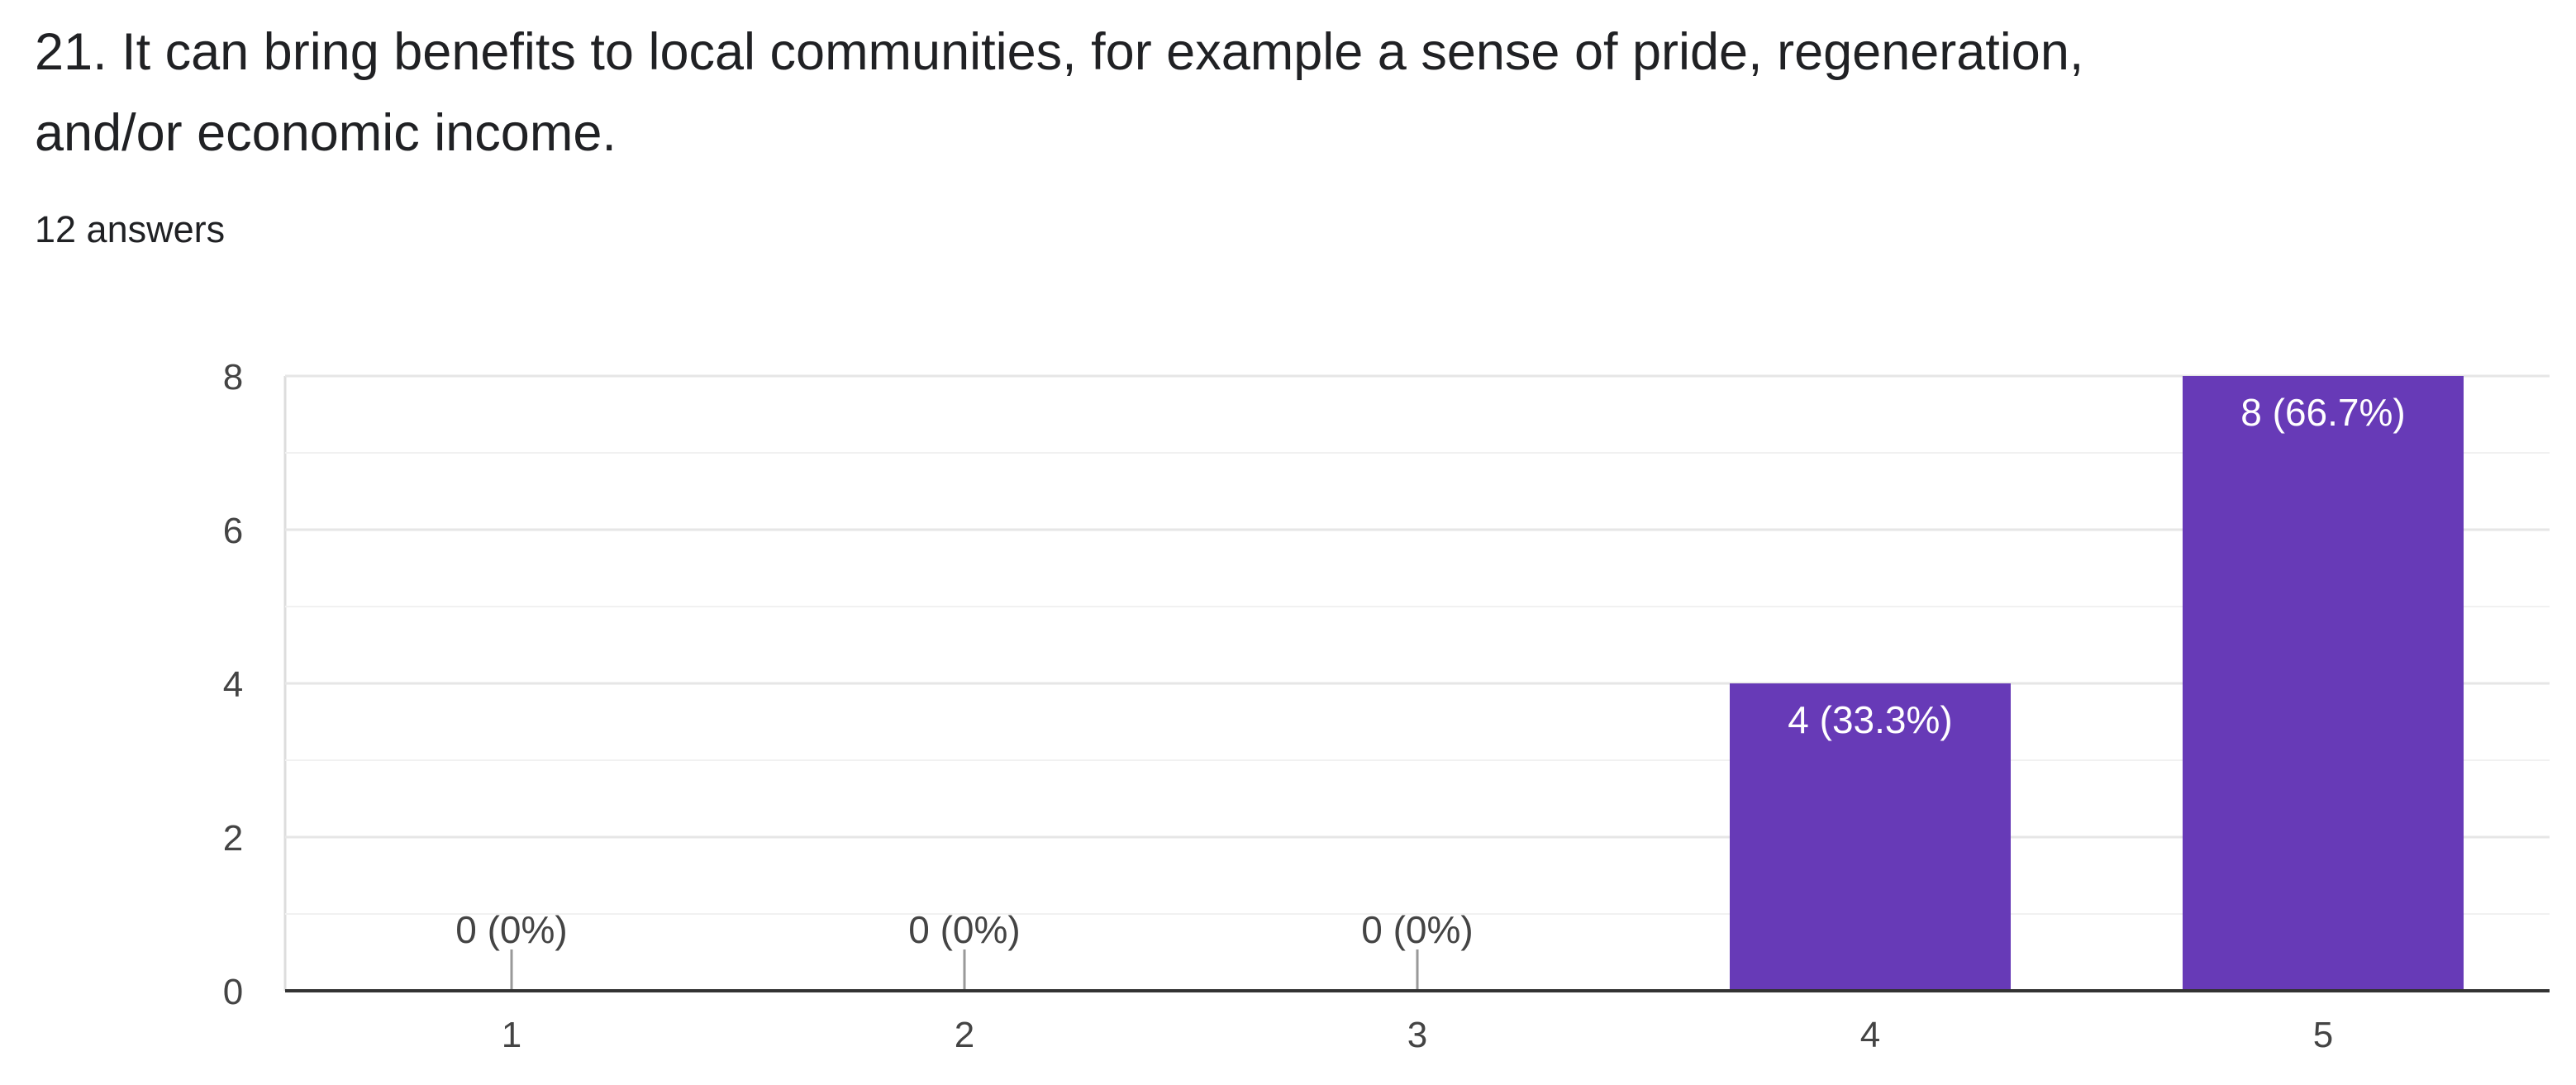 The width and height of the screenshot is (2576, 1085). What do you see at coordinates (233, 377) in the screenshot?
I see `y-tick-label: 8` at bounding box center [233, 377].